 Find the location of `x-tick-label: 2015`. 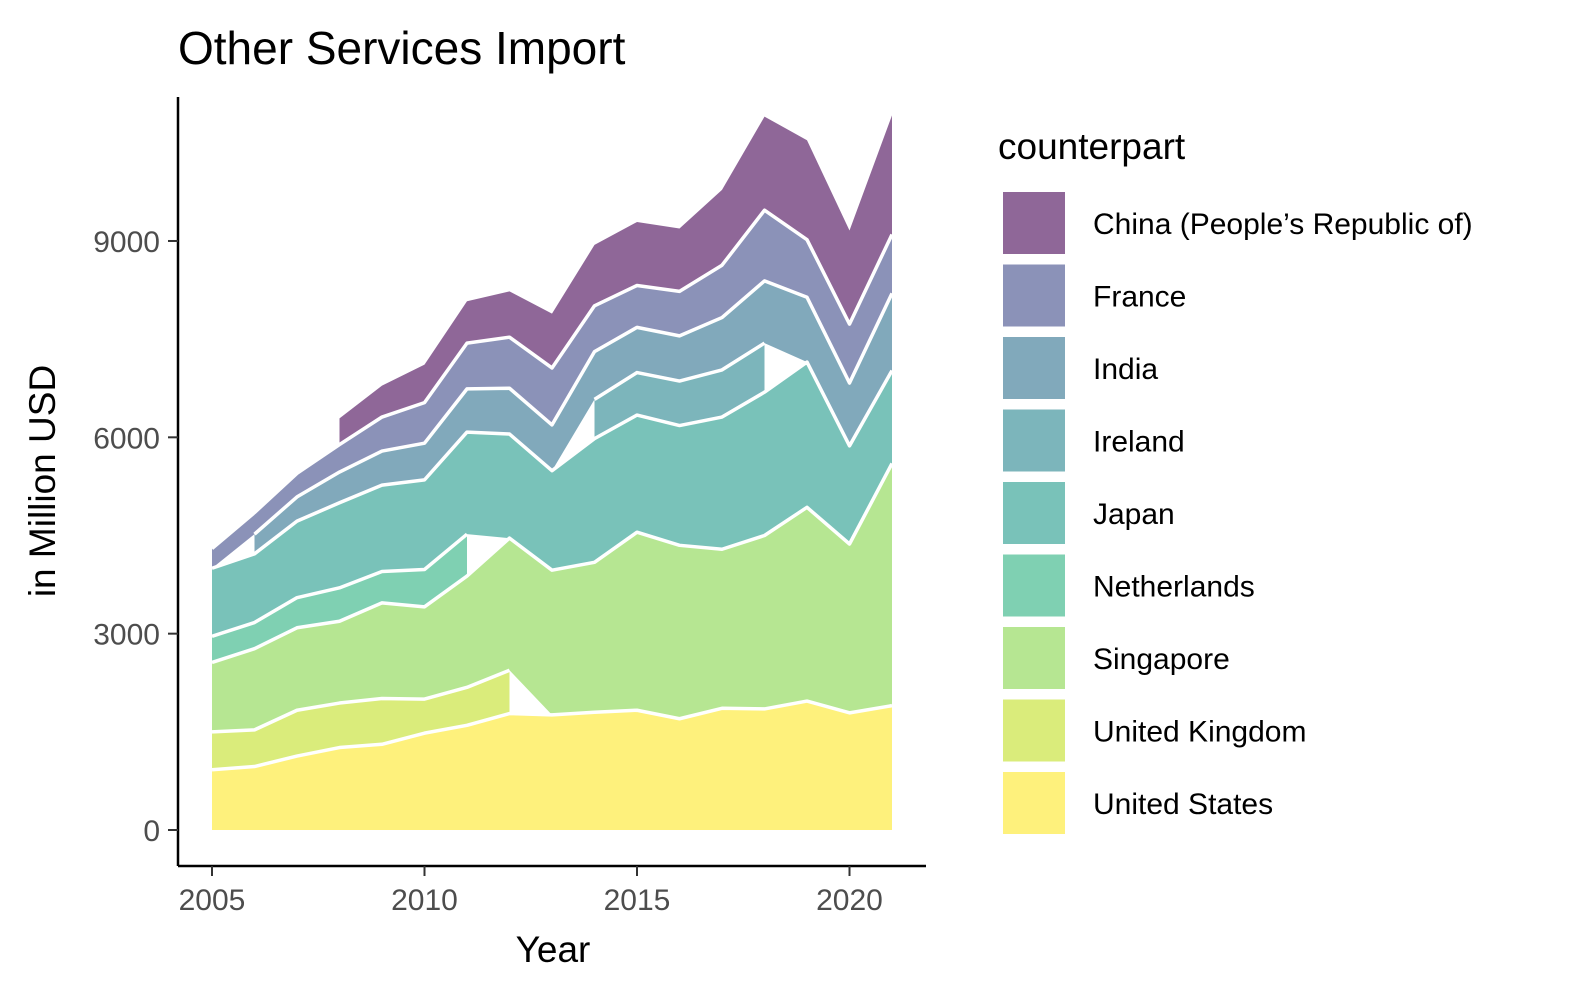

x-tick-label: 2015 is located at coordinates (637, 900).